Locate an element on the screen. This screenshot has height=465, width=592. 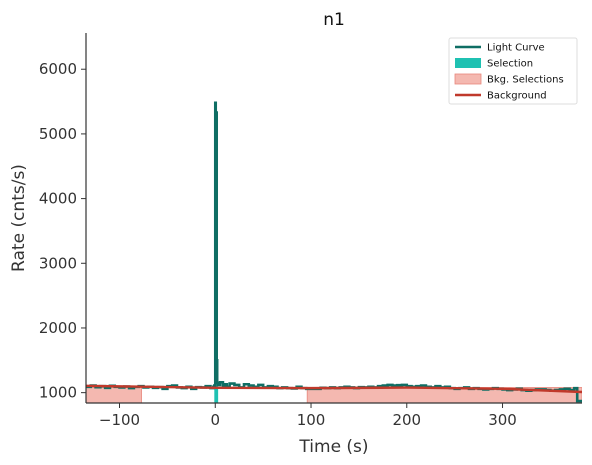
legend-label: Light Curve is located at coordinates (516, 48).